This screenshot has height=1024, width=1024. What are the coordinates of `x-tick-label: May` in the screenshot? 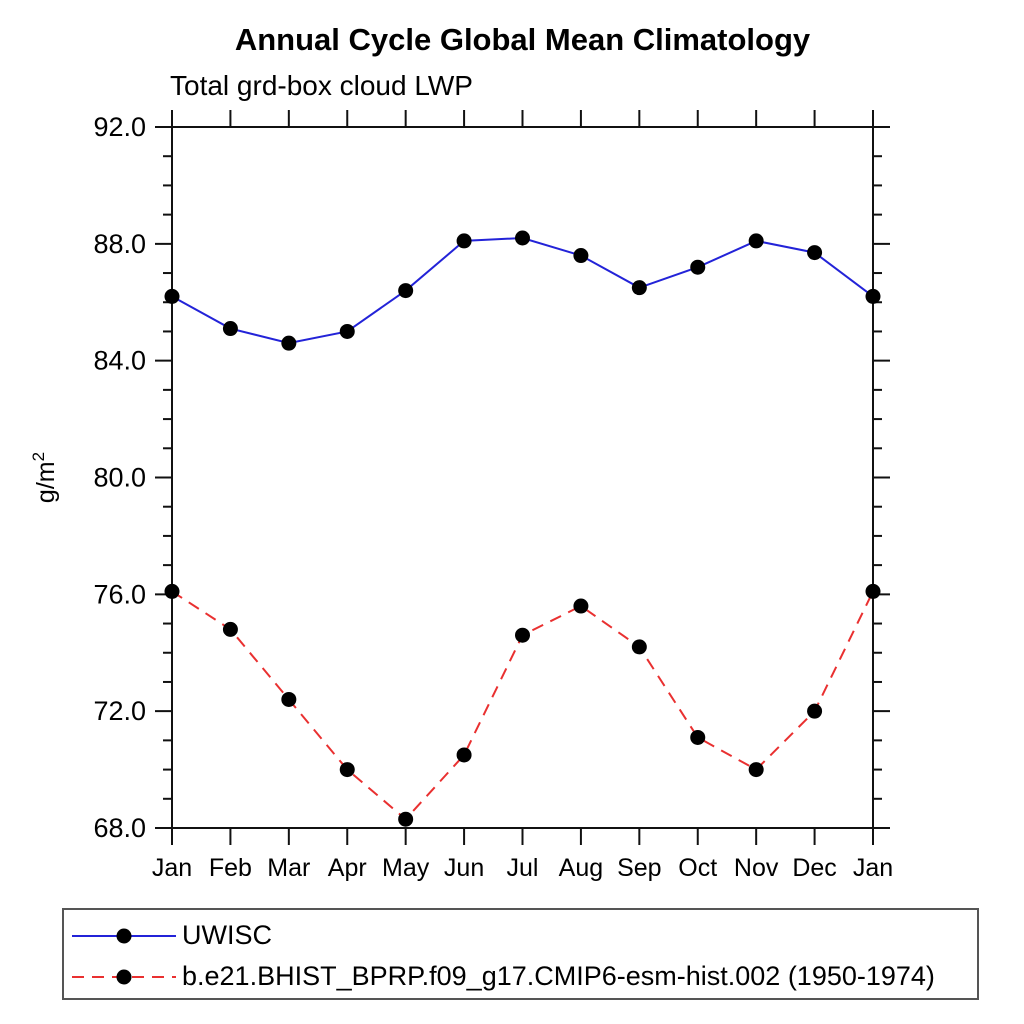 It's located at (406, 868).